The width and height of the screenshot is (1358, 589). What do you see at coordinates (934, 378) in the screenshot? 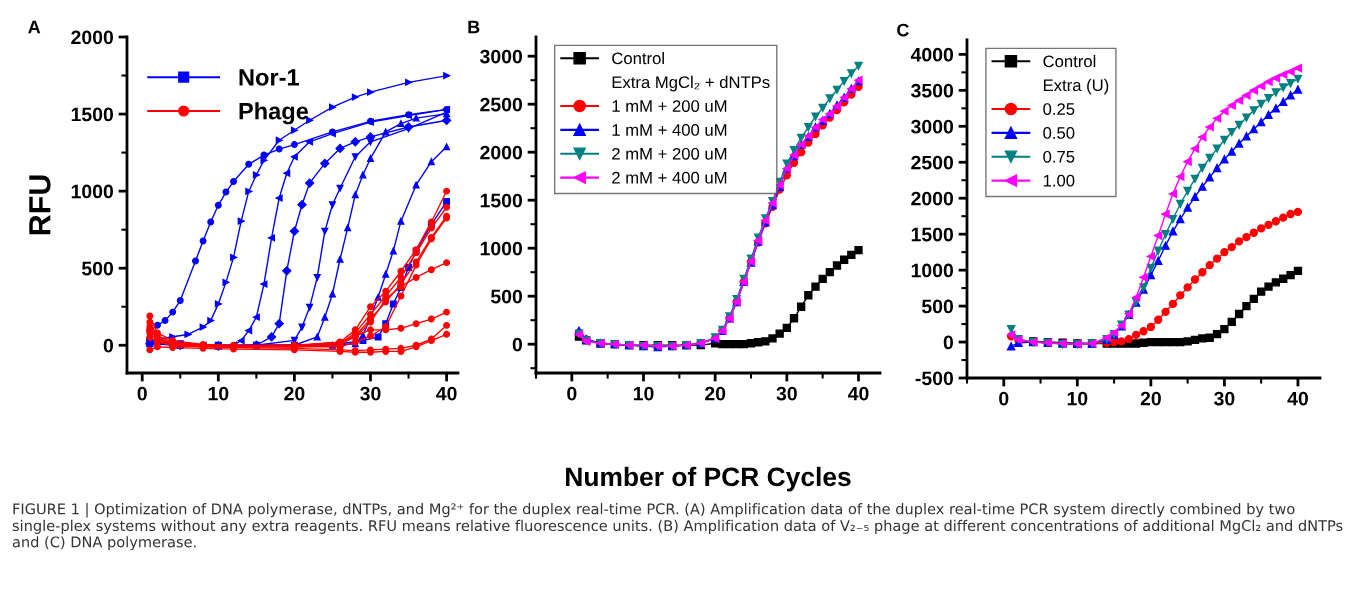
I see `y-tick-label: -500` at bounding box center [934, 378].